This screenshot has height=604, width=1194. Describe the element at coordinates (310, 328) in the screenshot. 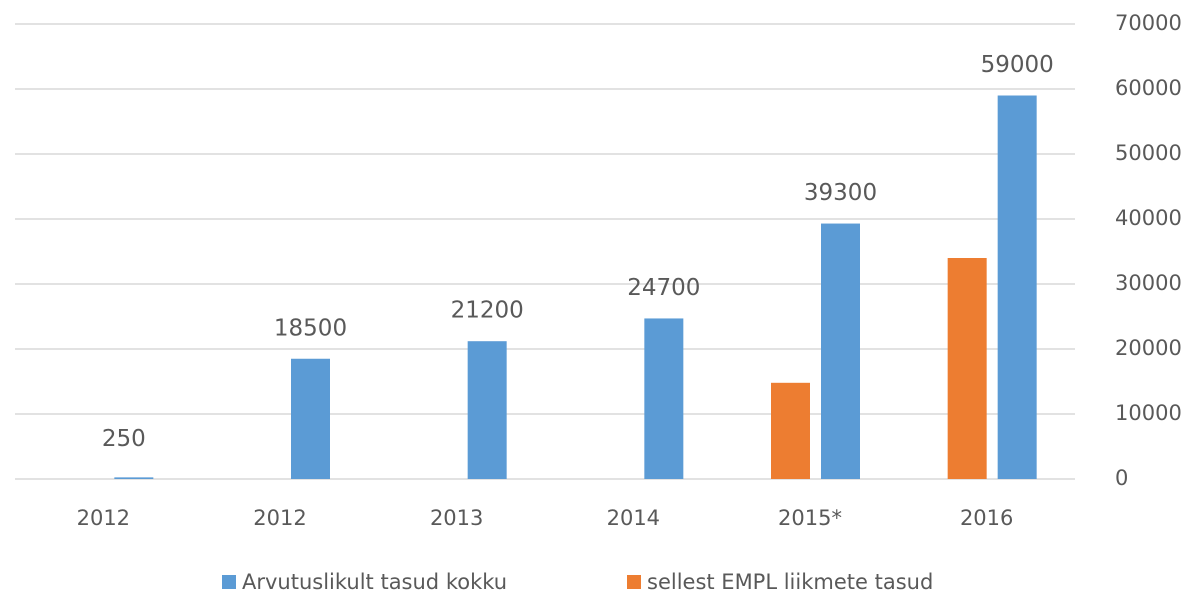

I see `data-label: 18500` at that location.